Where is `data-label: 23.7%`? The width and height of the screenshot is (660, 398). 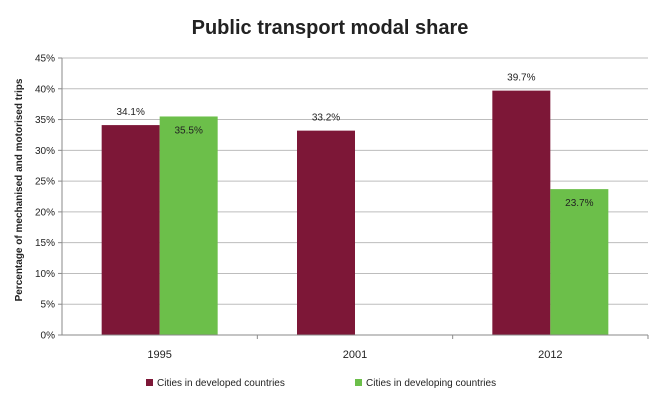 data-label: 23.7% is located at coordinates (579, 203).